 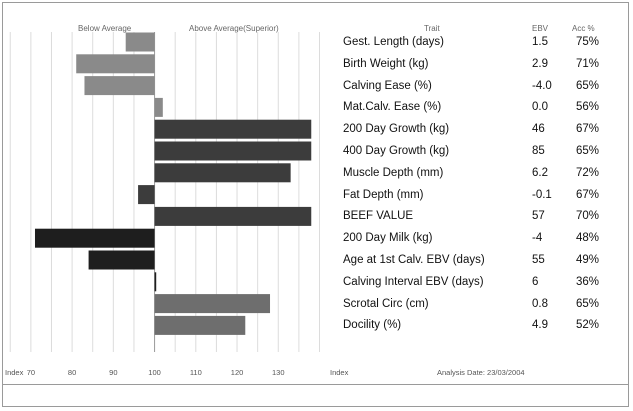 I want to click on ebv-value: -4.0, so click(x=542, y=85).